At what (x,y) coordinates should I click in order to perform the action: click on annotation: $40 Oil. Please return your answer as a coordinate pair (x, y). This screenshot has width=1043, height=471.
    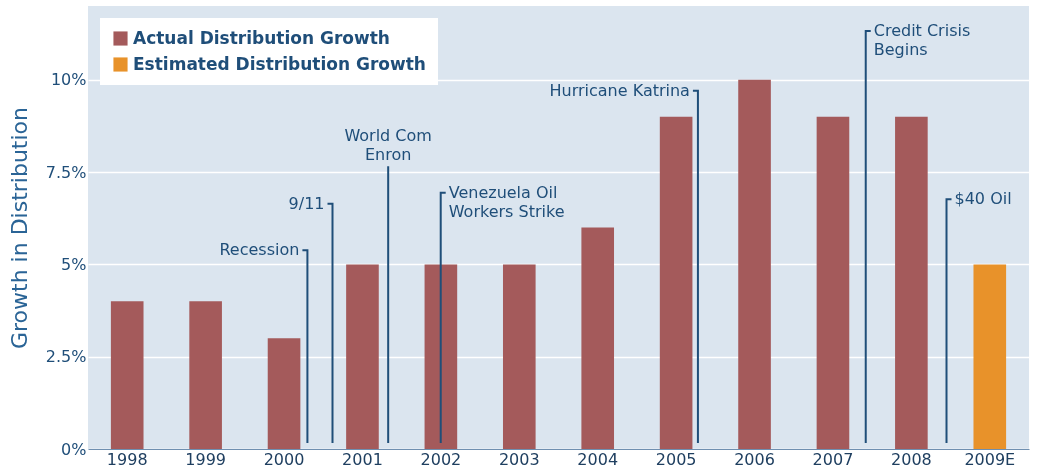
    Looking at the image, I should click on (983, 199).